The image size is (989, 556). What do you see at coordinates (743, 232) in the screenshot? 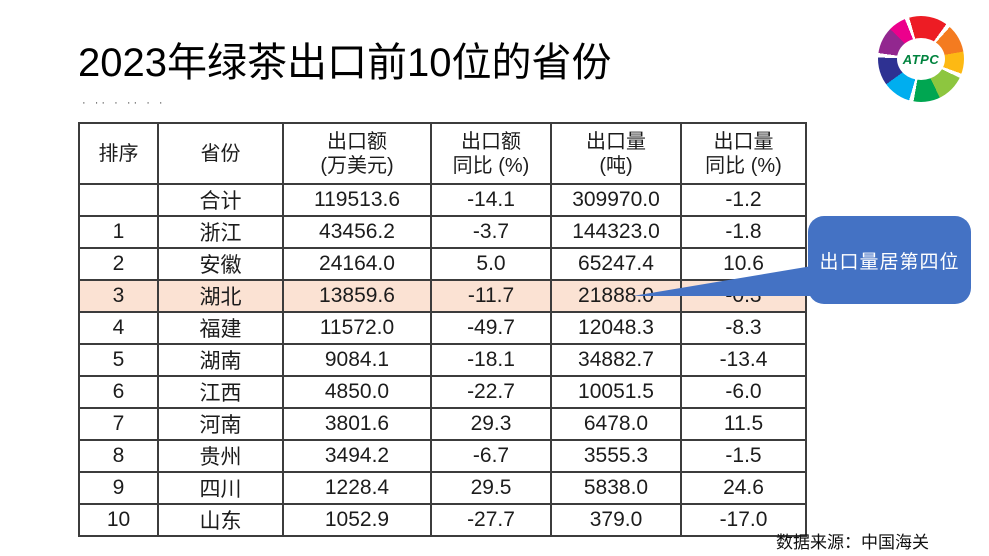
I see `table-cell: -1.8` at bounding box center [743, 232].